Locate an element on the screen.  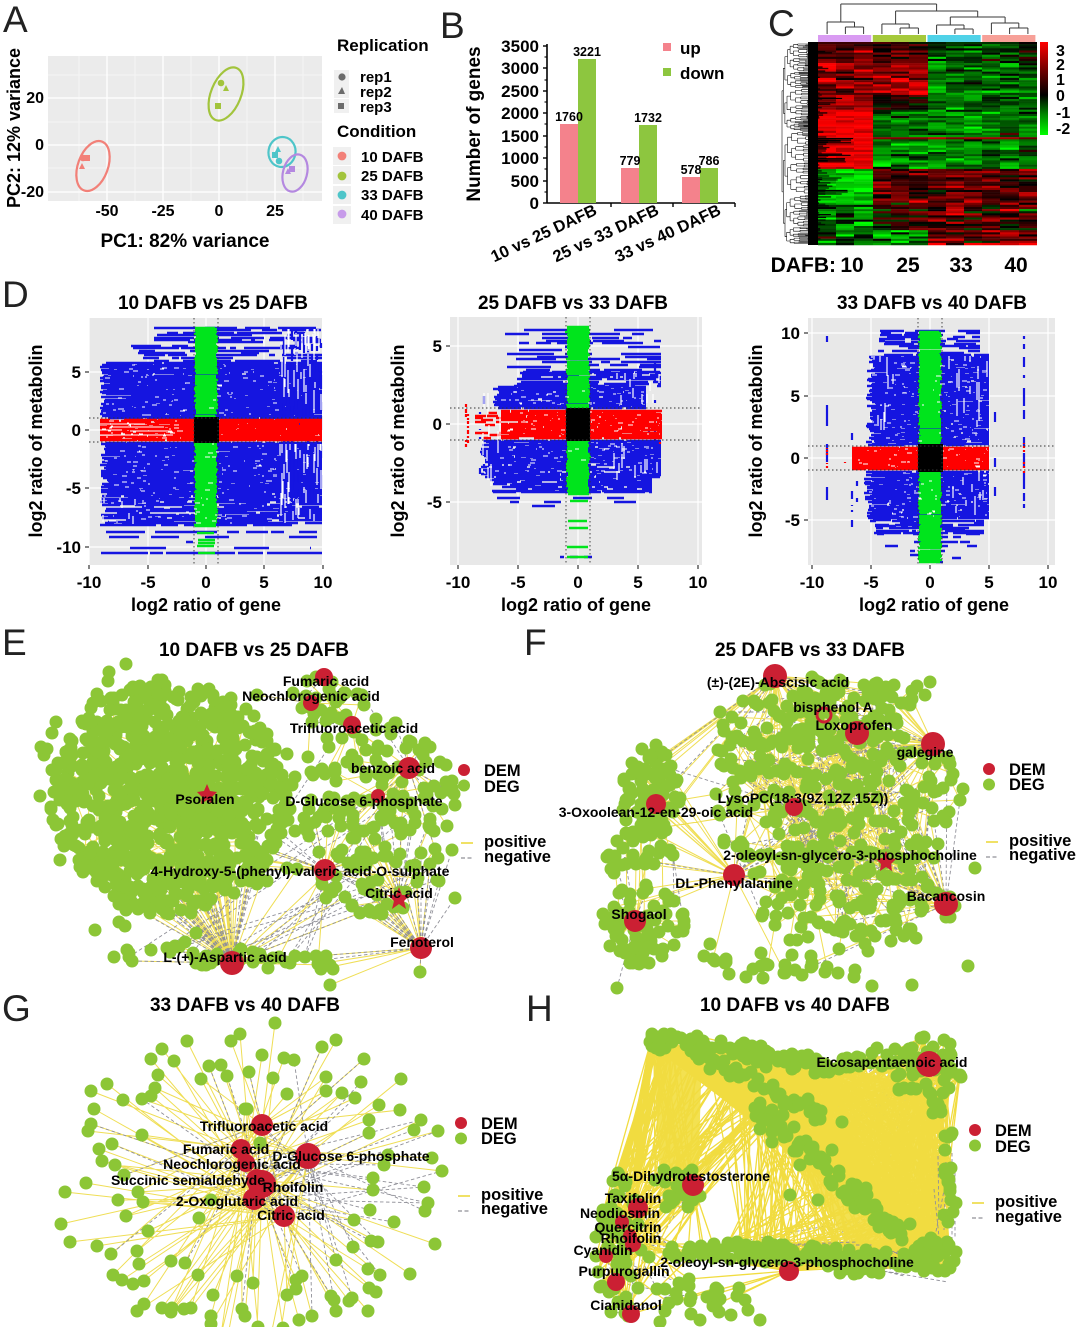
svg-text: L-(+)-Aspartic acid is located at coordinates (224, 957).